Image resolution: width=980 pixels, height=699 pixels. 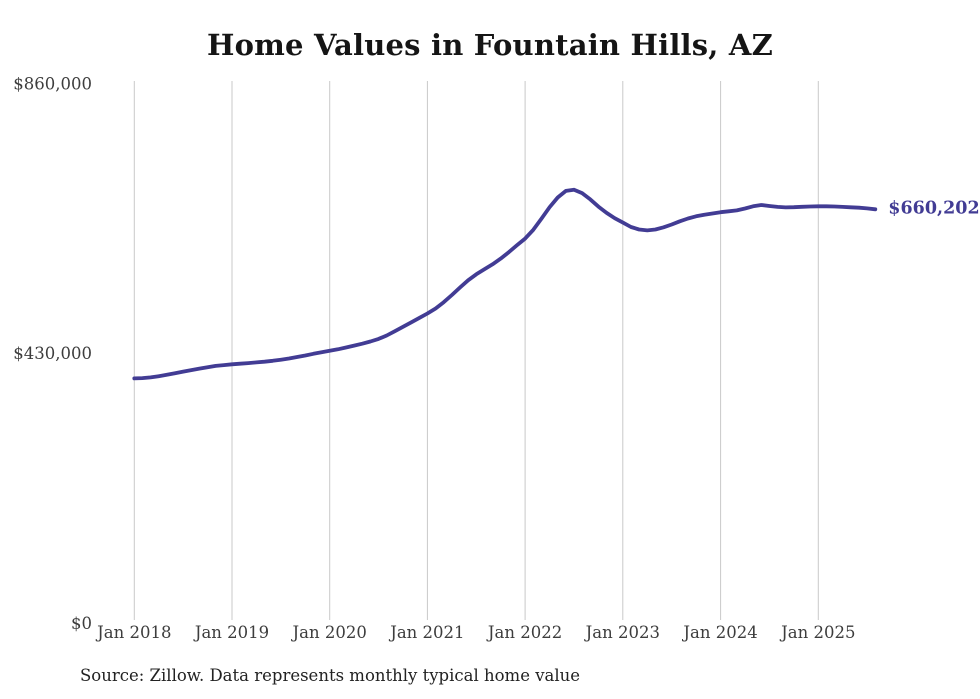 I want to click on x-tick-label: Jan 2023, so click(x=622, y=632).